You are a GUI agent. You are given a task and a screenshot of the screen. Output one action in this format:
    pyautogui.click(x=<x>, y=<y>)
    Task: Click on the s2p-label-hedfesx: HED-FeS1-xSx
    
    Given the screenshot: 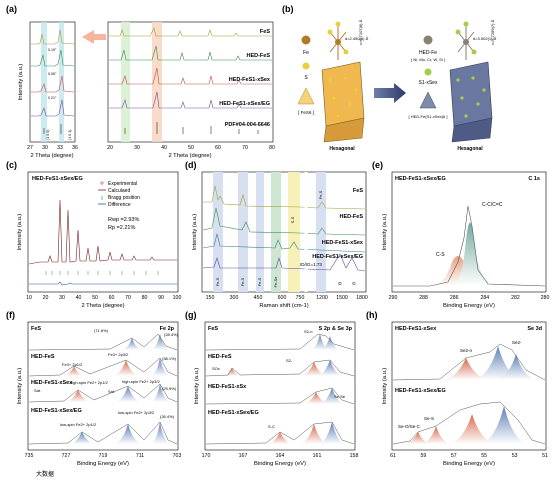 What is the action you would take?
    pyautogui.click(x=227, y=387)
    